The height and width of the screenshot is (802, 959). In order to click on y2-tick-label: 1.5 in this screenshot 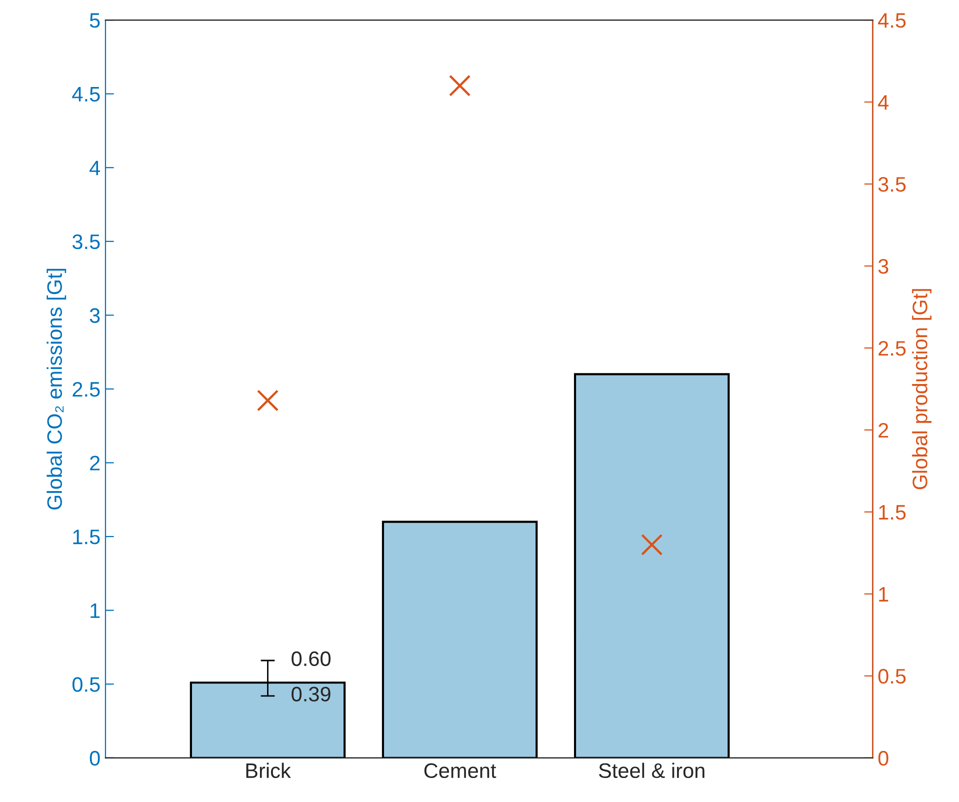, I will do `click(892, 512)`.